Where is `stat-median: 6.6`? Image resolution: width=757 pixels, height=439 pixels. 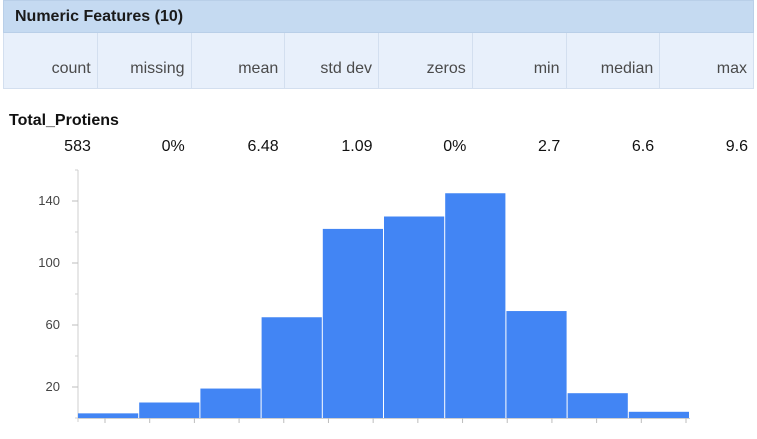 stat-median: 6.6 is located at coordinates (643, 146).